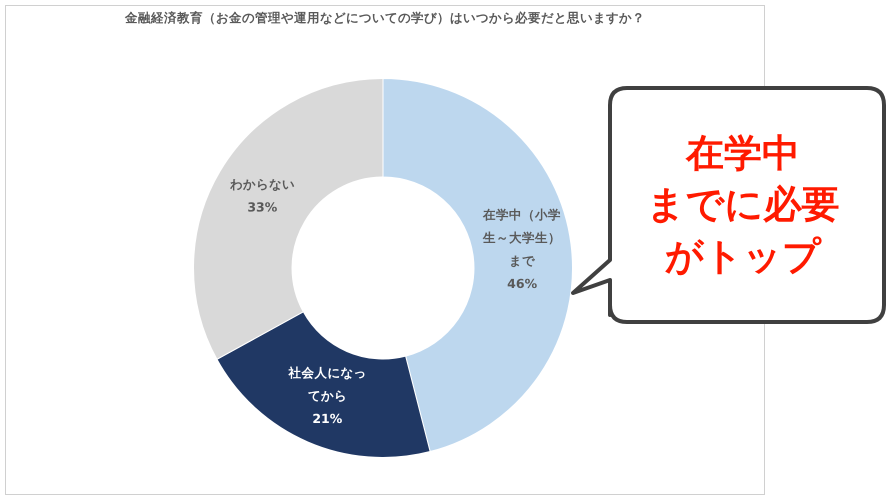 The width and height of the screenshot is (890, 501). Describe the element at coordinates (743, 256) in the screenshot. I see `text: がトップ` at that location.